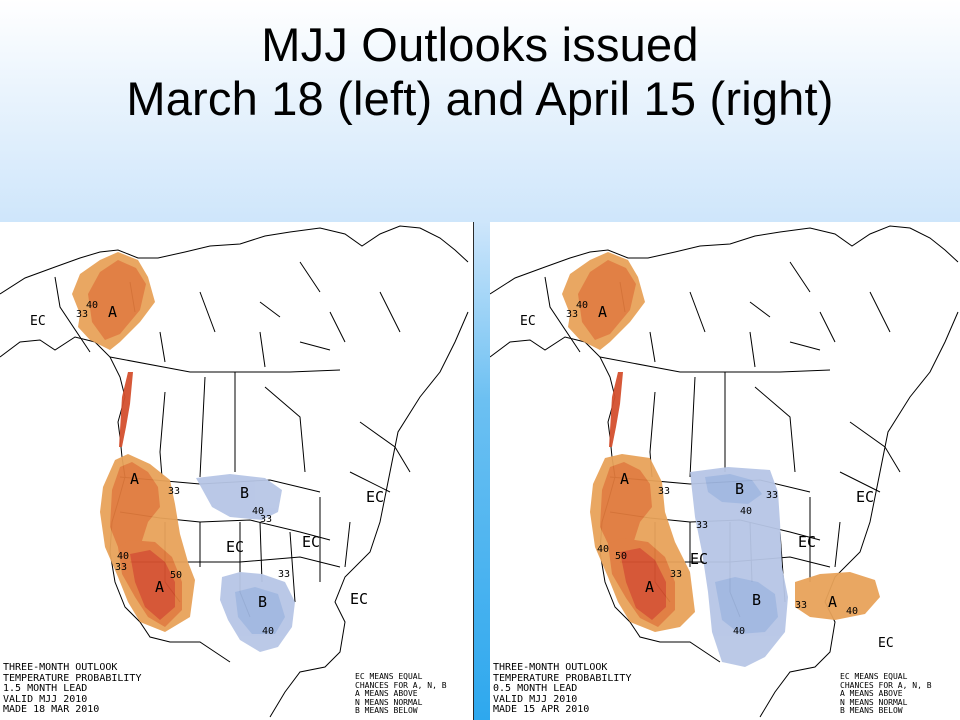 Image resolution: width=960 pixels, height=720 pixels. Describe the element at coordinates (541, 710) in the screenshot. I see `caption-line: MADE 15 APR 2010` at that location.